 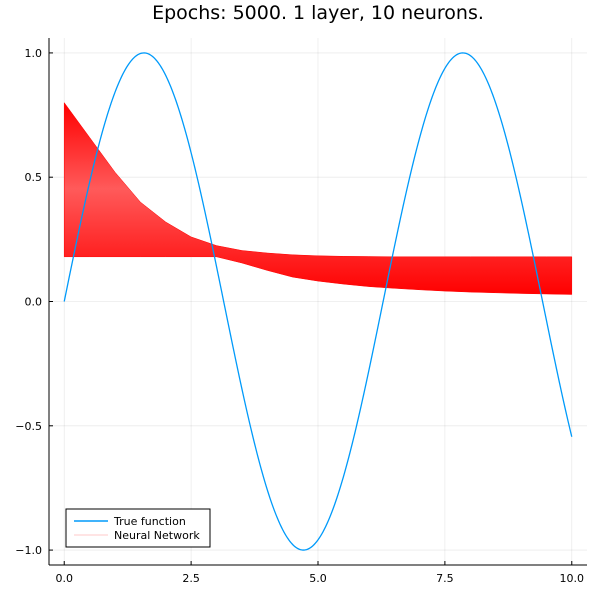 I want to click on chart-title: Epochs: 5000. 1 layer, 10 neurons., so click(x=318, y=13).